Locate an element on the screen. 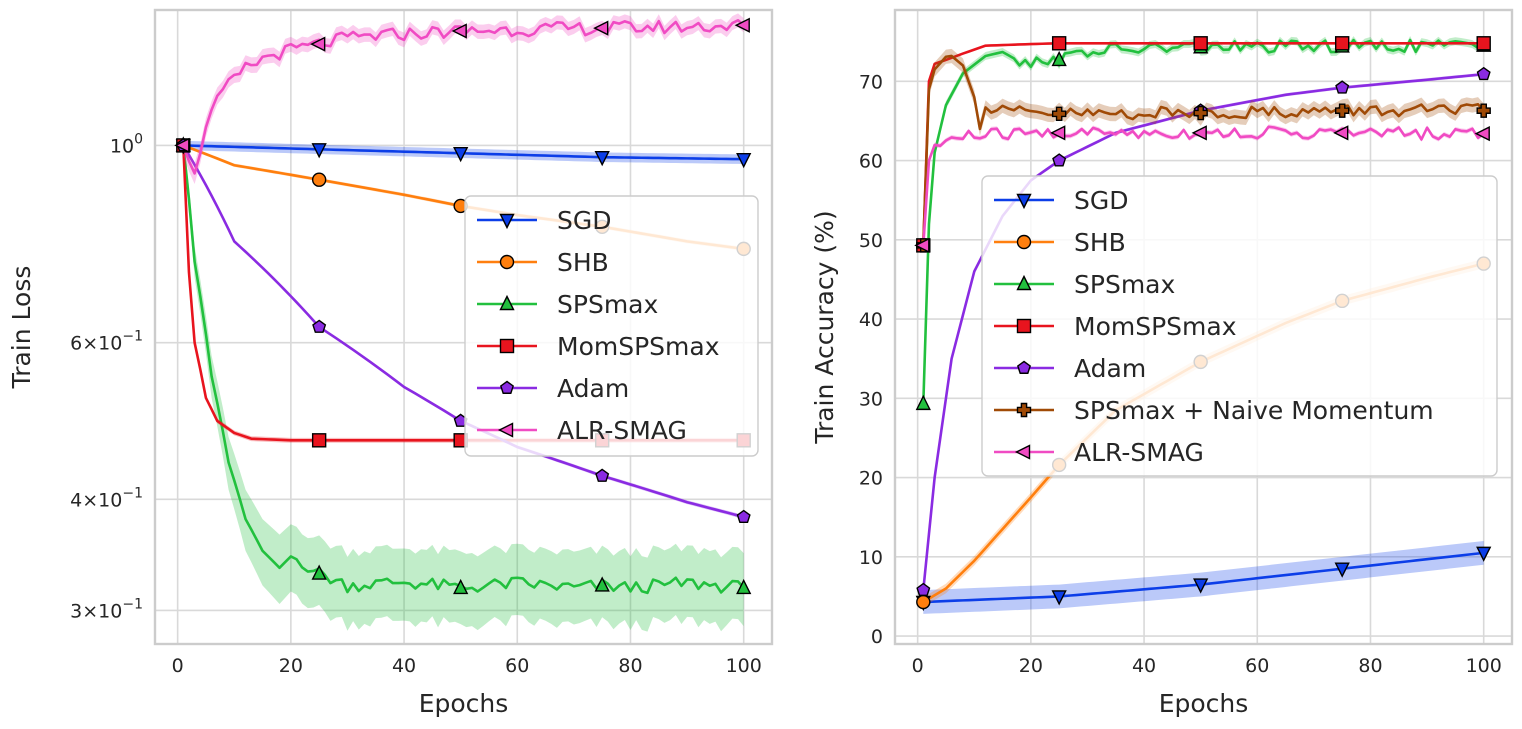  legend-label: SPSmax + Naive Momentum is located at coordinates (1254, 410).